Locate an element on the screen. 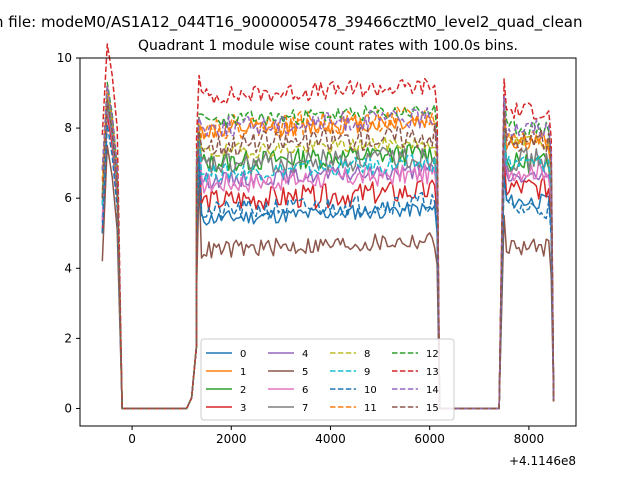 The image size is (640, 480). legend-label: 7 is located at coordinates (305, 408).